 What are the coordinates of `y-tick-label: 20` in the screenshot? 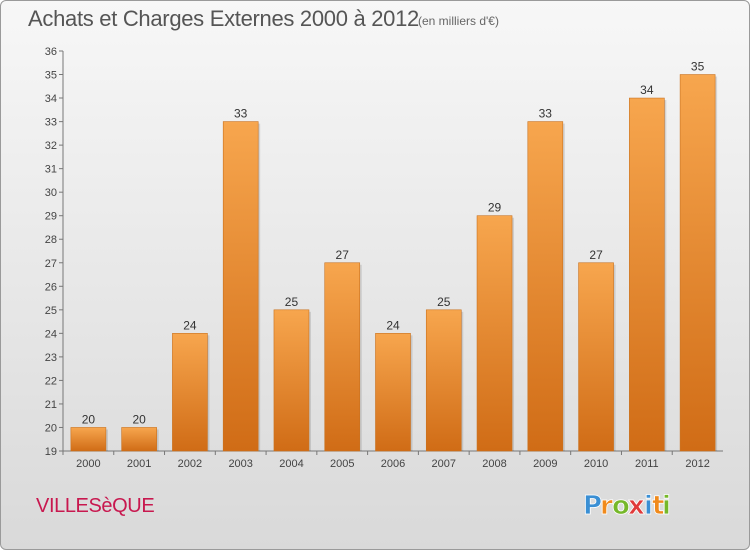 It's located at (51, 428).